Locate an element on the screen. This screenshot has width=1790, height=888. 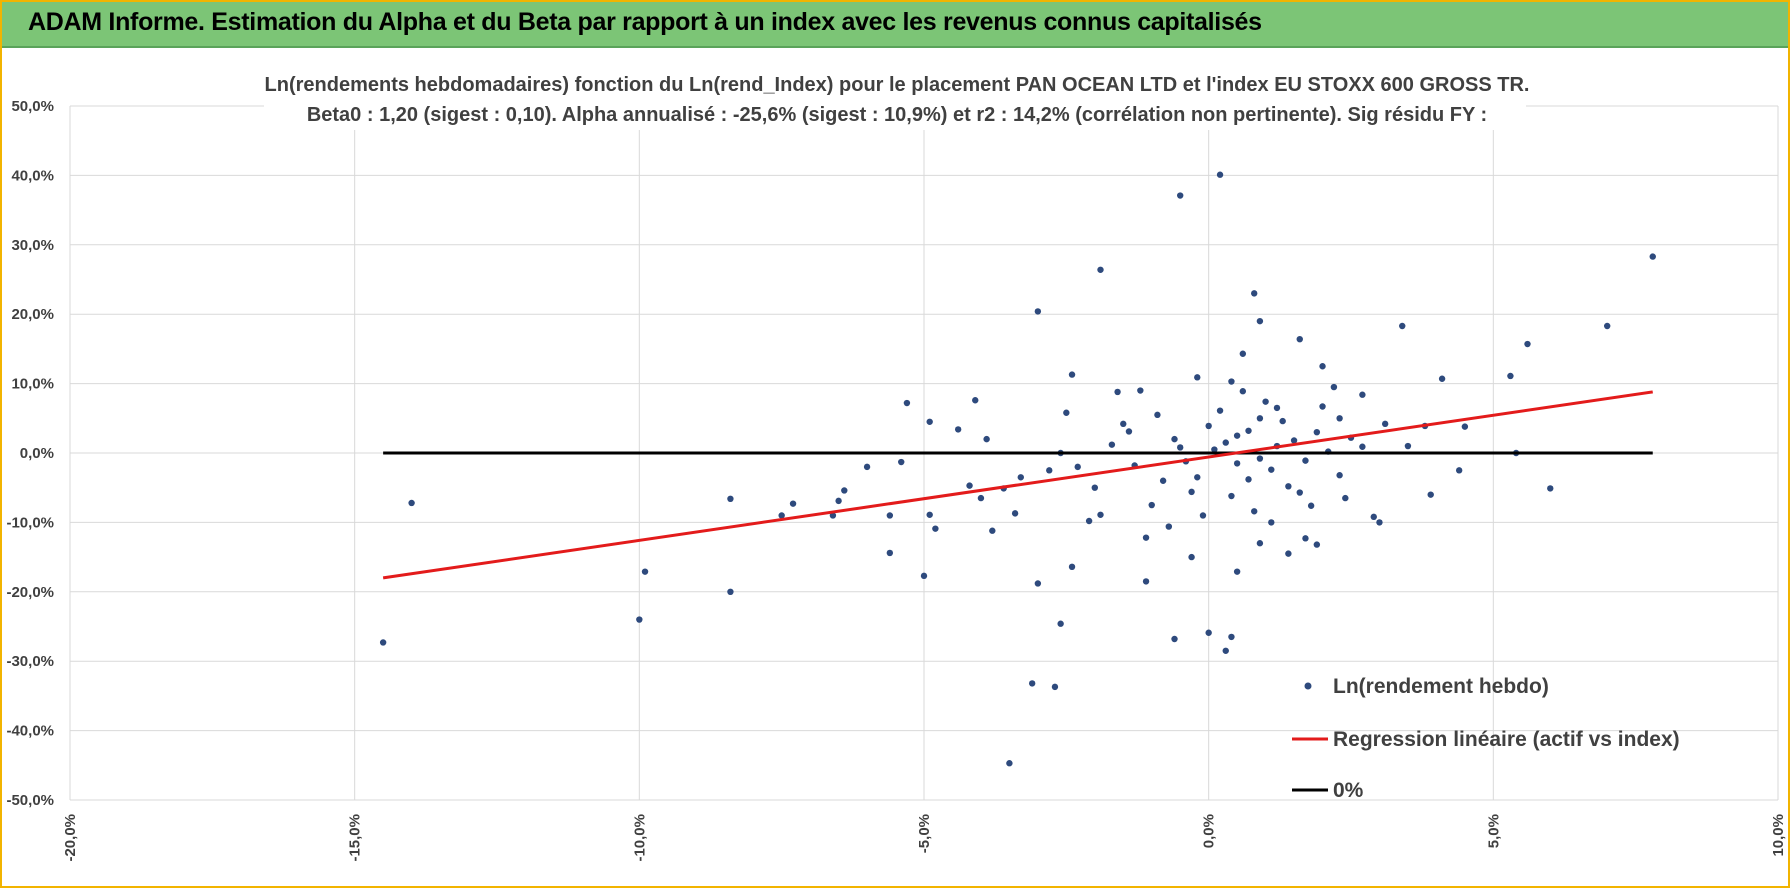
legend-label-regression: Regression linéaire (actif vs index) is located at coordinates (1506, 739).